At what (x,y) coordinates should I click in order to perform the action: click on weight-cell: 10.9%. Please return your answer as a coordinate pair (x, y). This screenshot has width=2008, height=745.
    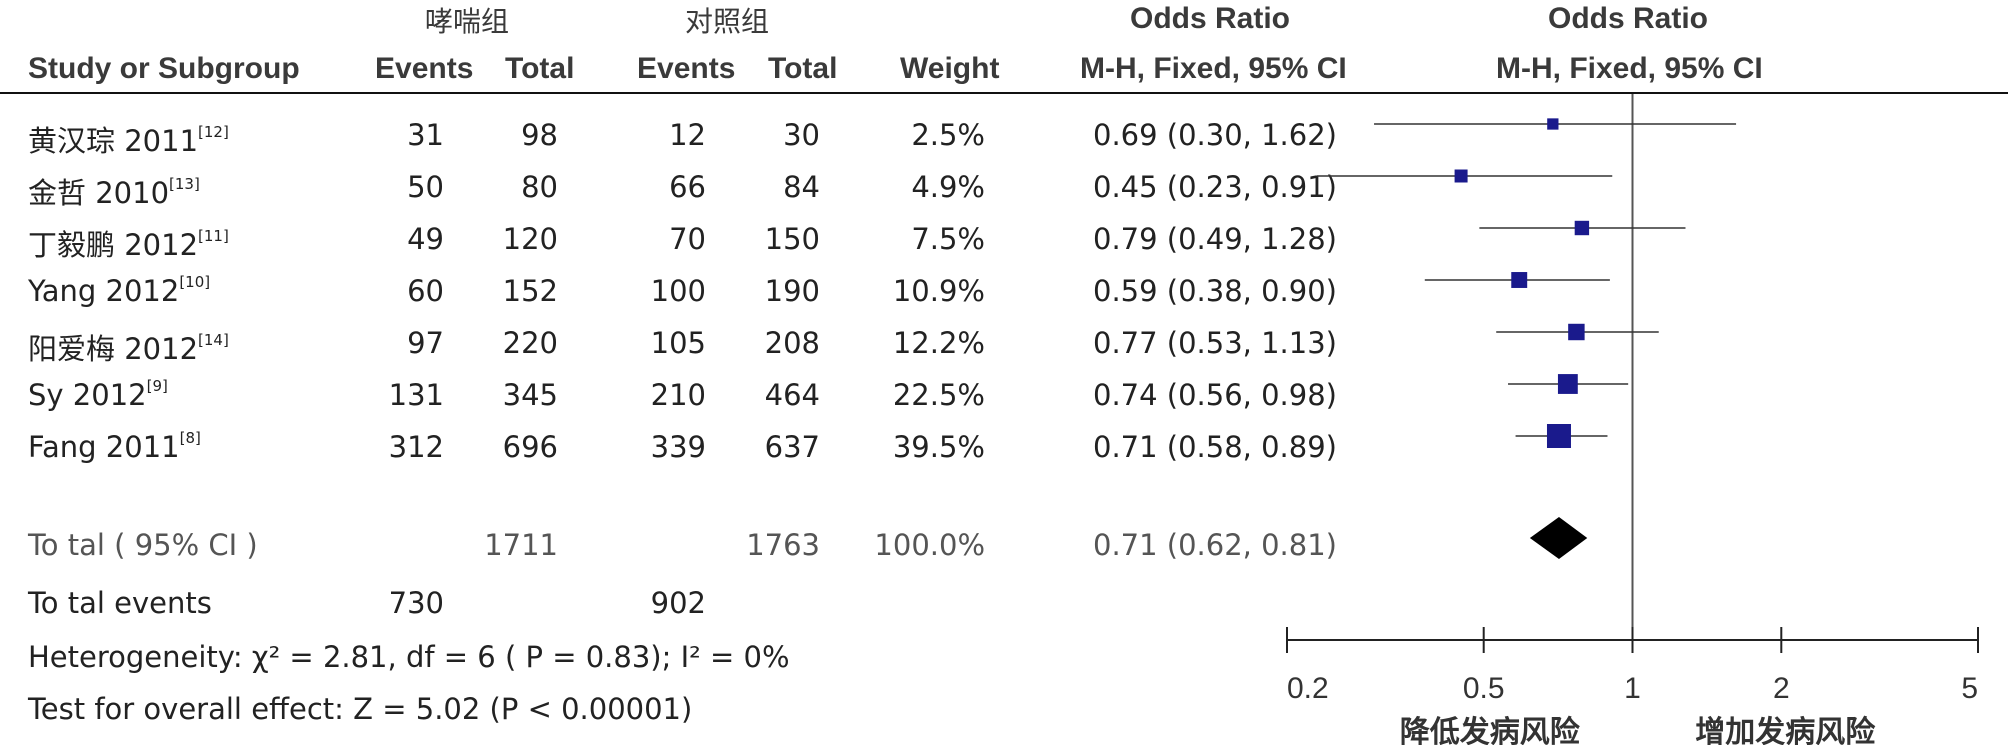
    Looking at the image, I should click on (938, 291).